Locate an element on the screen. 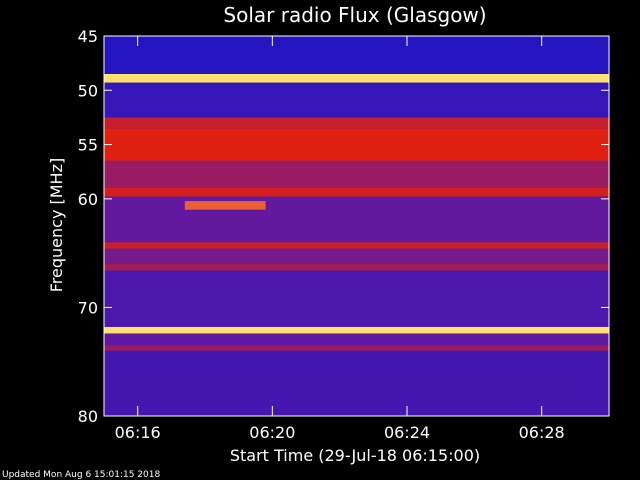 The image size is (640, 480). chart-title: Solar radio Flux (Glasgow) is located at coordinates (354, 15).